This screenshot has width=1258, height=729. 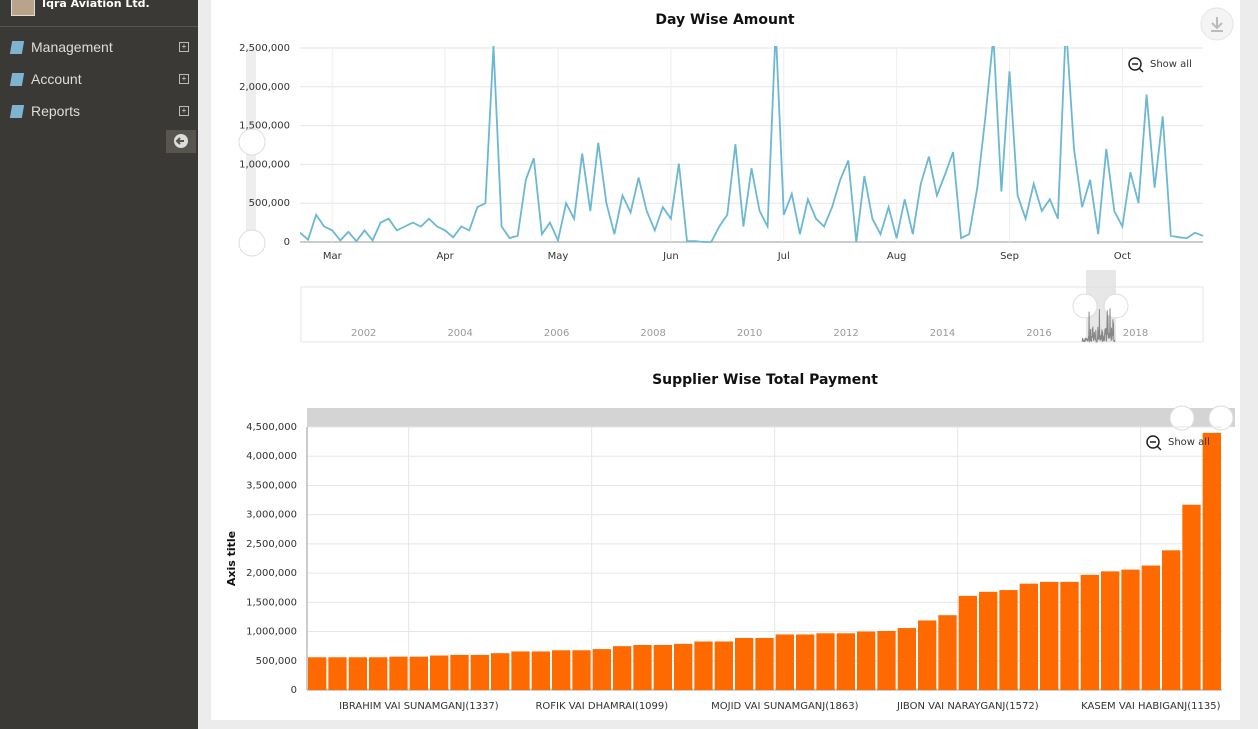 I want to click on menu-item: Management +, so click(x=99, y=47).